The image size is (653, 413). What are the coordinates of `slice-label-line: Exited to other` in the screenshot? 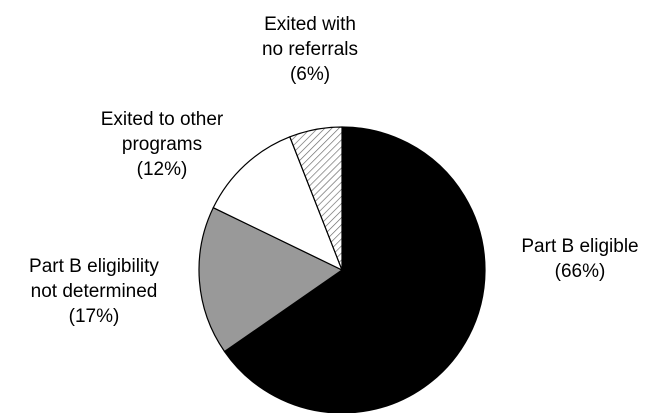 It's located at (162, 119).